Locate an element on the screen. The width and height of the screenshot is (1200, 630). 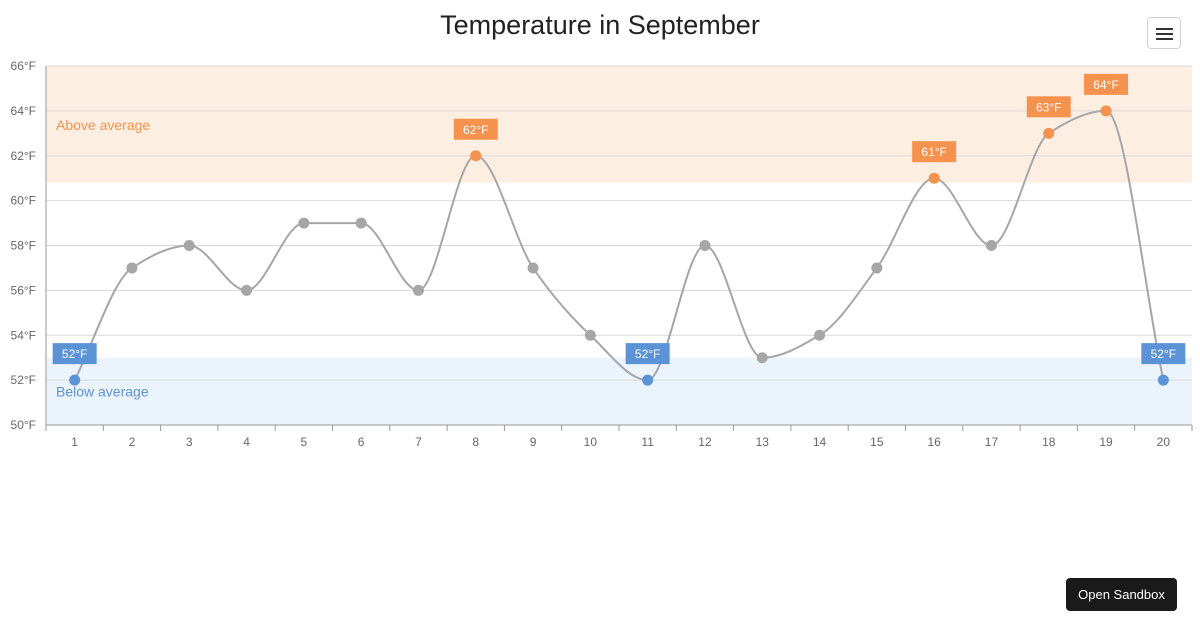
x-tick-label: 20 is located at coordinates (1164, 442).